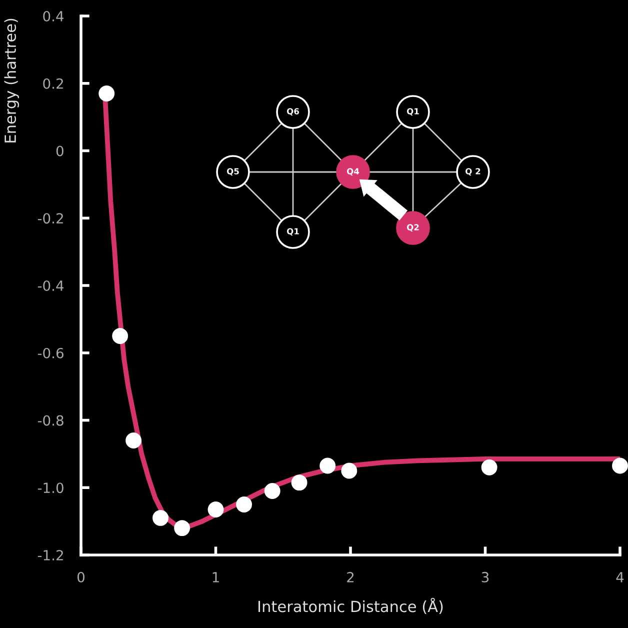  Describe the element at coordinates (50, 218) in the screenshot. I see `y-tick-label: -0.2` at that location.